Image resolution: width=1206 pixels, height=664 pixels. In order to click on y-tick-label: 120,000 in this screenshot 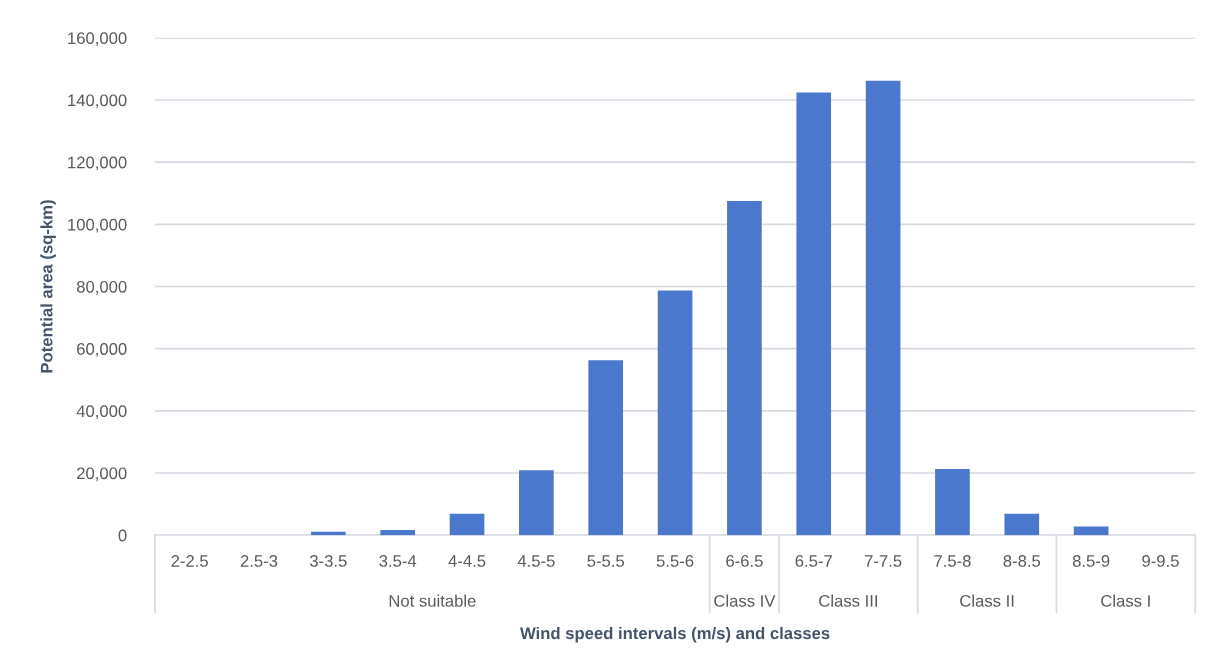, I will do `click(97, 163)`.